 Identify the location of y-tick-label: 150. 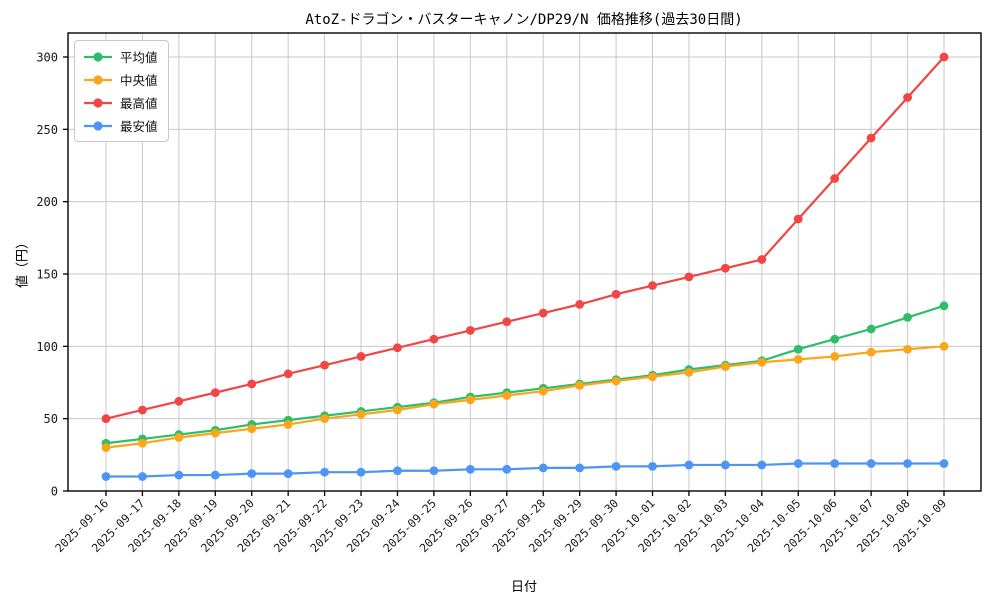
(47, 275).